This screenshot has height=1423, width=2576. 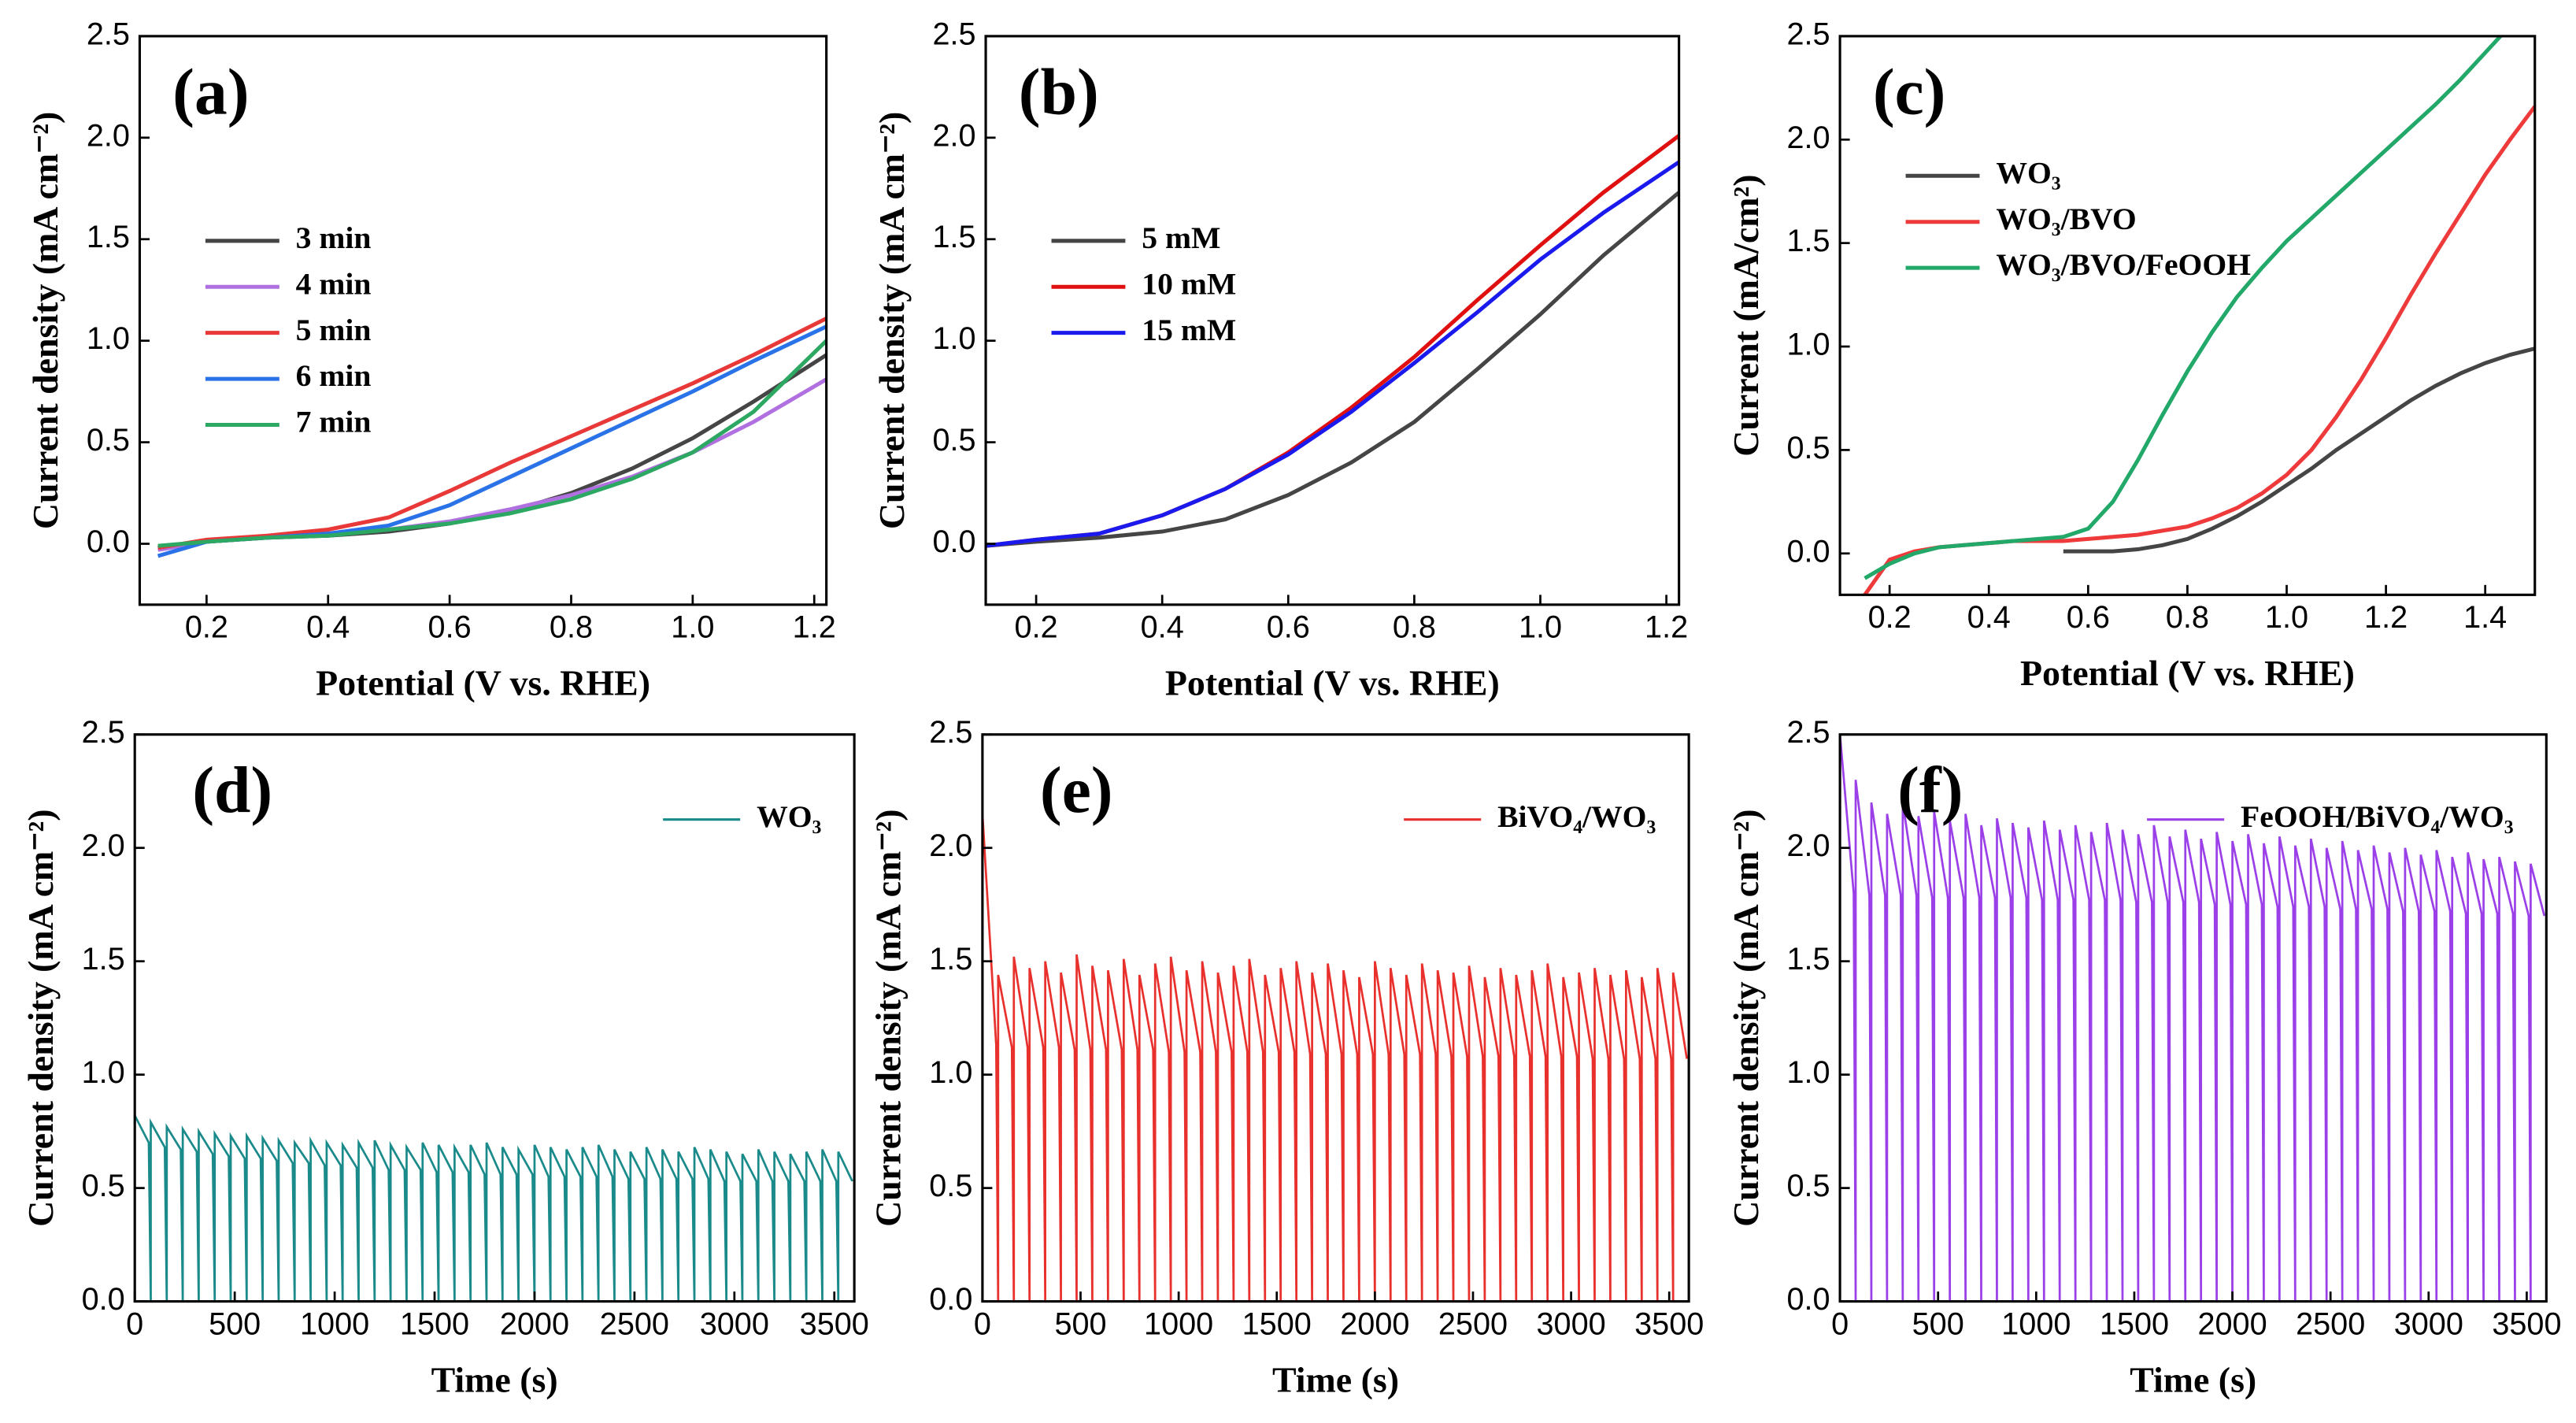 What do you see at coordinates (1746, 315) in the screenshot?
I see `y-axis-label: Current (mA/cm²)` at bounding box center [1746, 315].